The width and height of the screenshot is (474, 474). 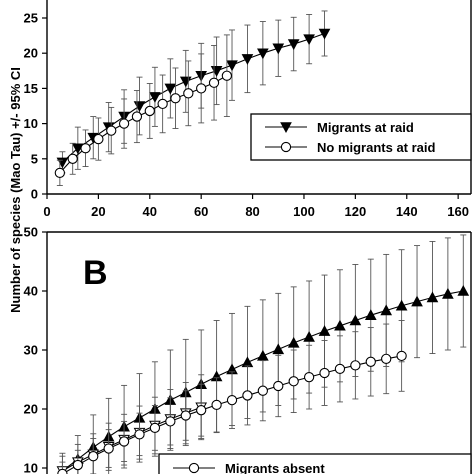 I want to click on panel-letter: B, so click(x=95, y=273).